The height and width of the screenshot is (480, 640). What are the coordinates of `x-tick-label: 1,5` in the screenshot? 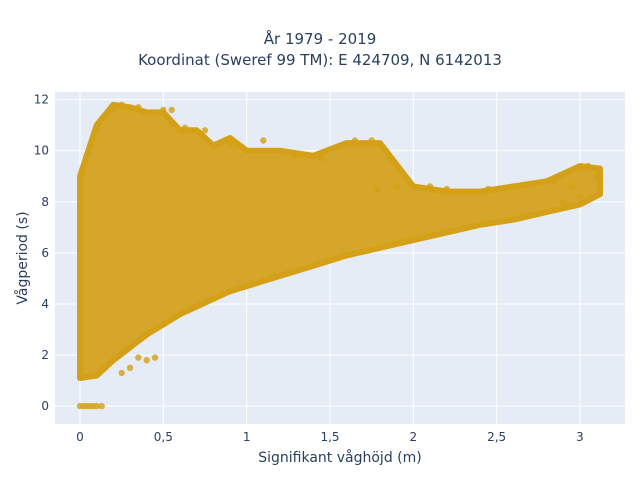 It's located at (329, 437).